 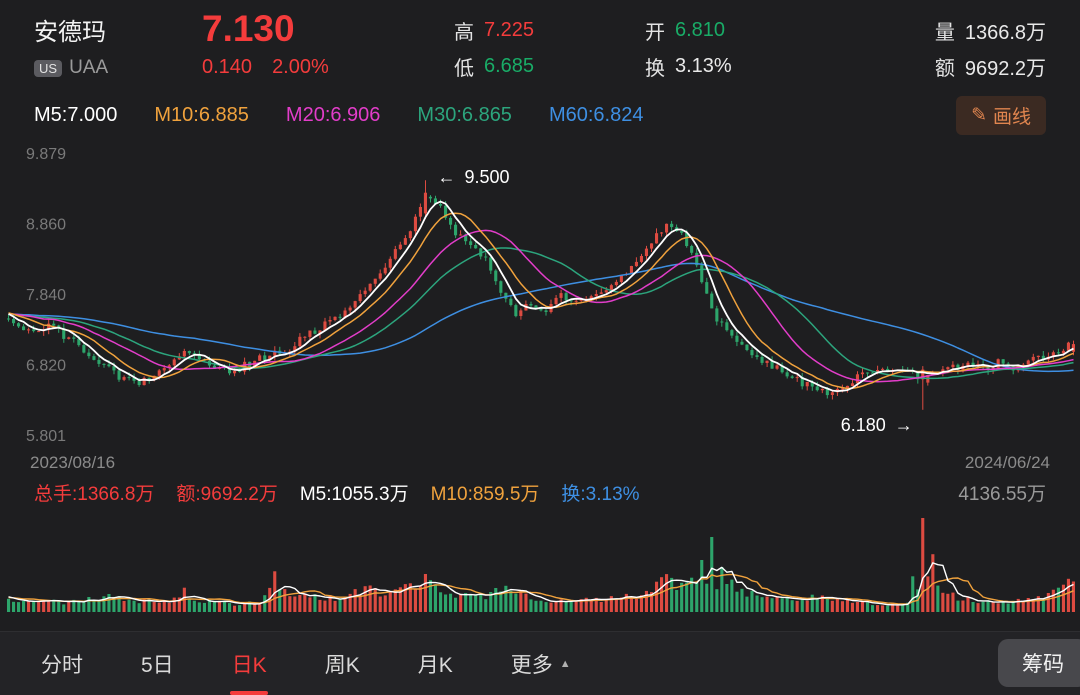 I want to click on stat-volume-label: 量, so click(x=944, y=32).